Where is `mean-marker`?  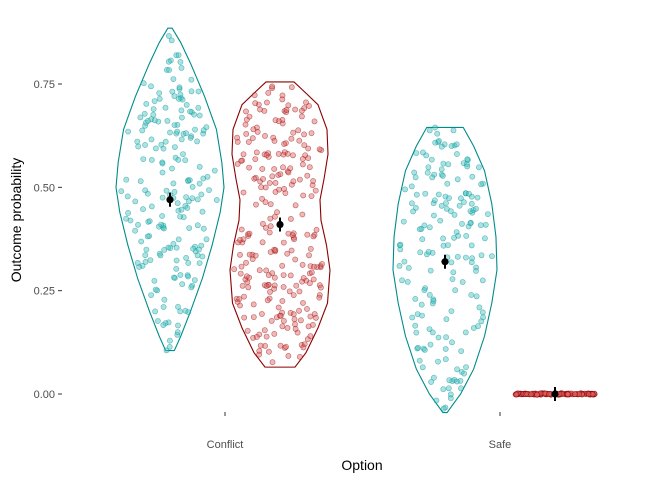
mean-marker is located at coordinates (555, 394).